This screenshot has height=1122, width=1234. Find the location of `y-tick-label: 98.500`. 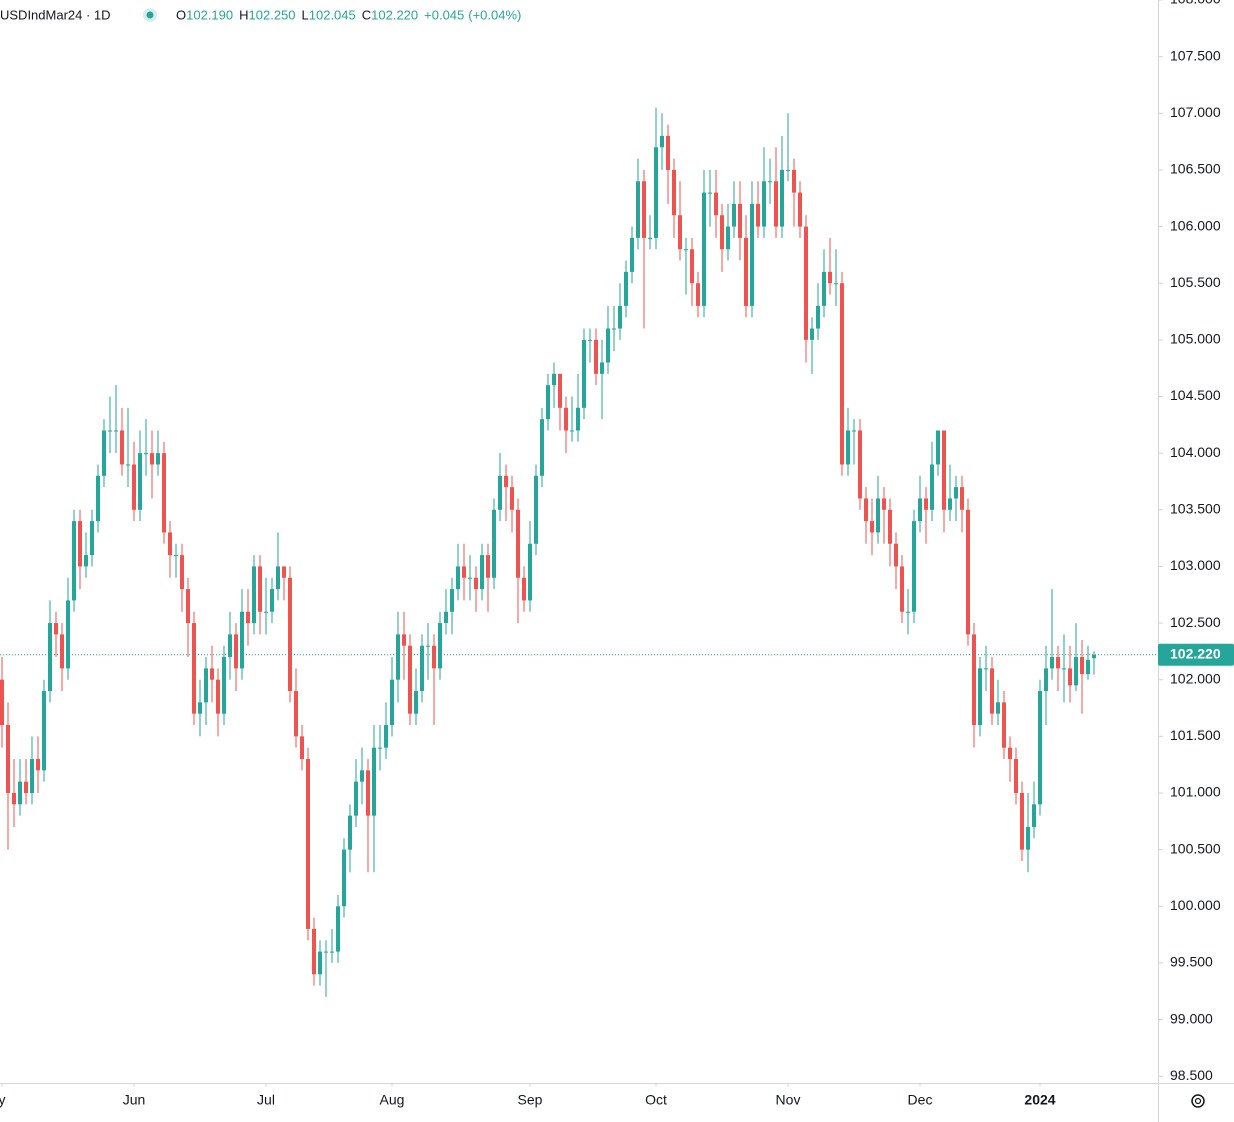

y-tick-label: 98.500 is located at coordinates (1191, 1075).